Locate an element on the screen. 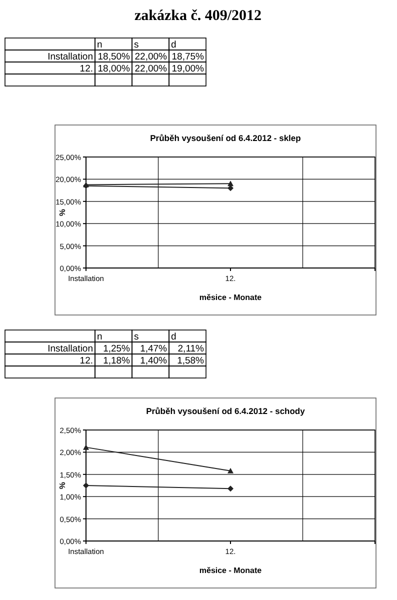 This screenshot has width=397, height=600. chart-title: Průběh vysoušení od 6.4.2012 - sklep is located at coordinates (225, 138).